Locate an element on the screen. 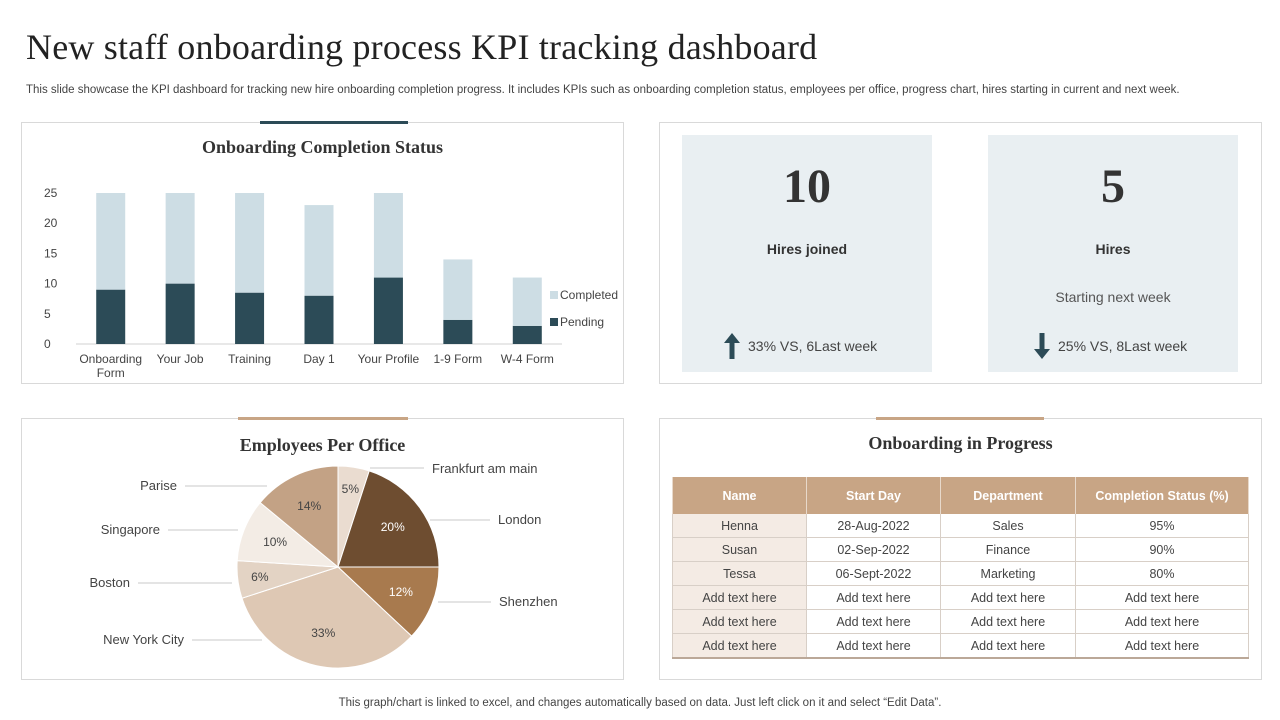 This screenshot has height=720, width=1280. legend-label: Completed is located at coordinates (589, 295).